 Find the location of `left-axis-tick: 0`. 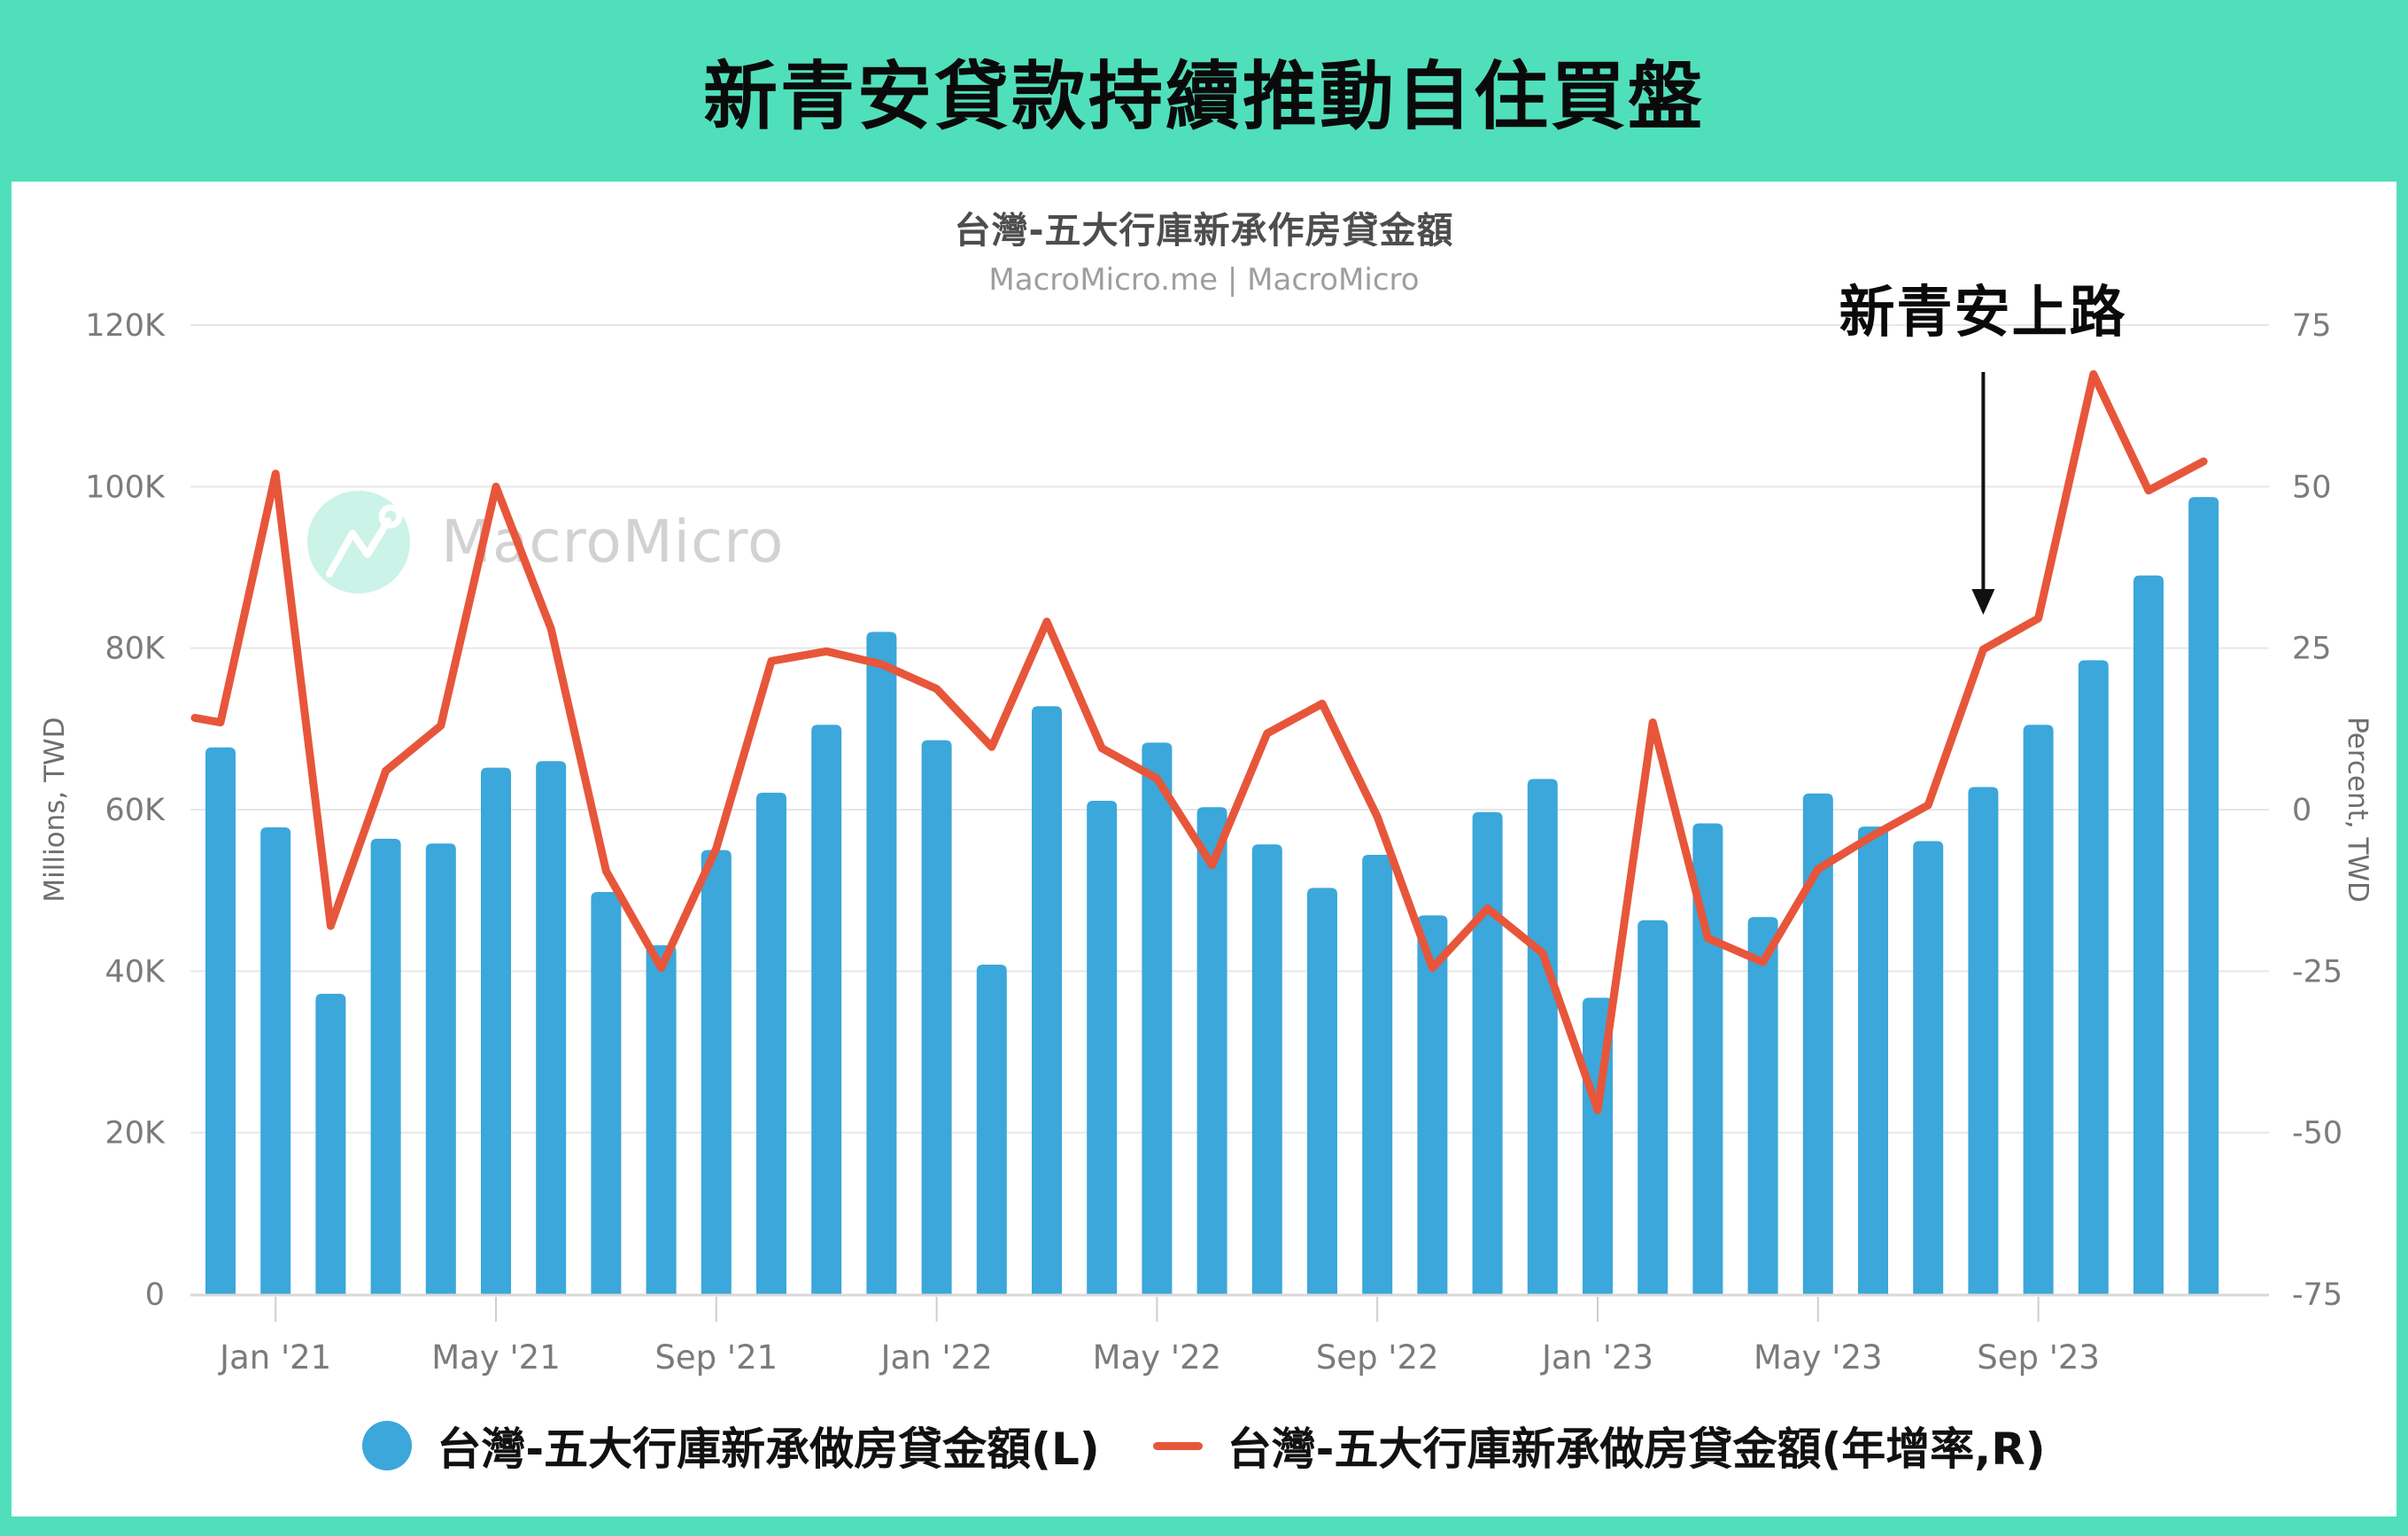

left-axis-tick: 0 is located at coordinates (155, 1295).